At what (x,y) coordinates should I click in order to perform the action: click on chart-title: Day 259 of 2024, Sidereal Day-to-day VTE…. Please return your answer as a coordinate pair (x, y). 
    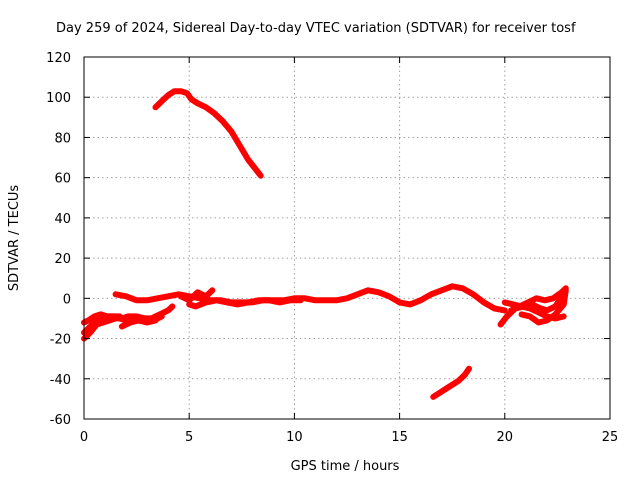
    Looking at the image, I should click on (316, 28).